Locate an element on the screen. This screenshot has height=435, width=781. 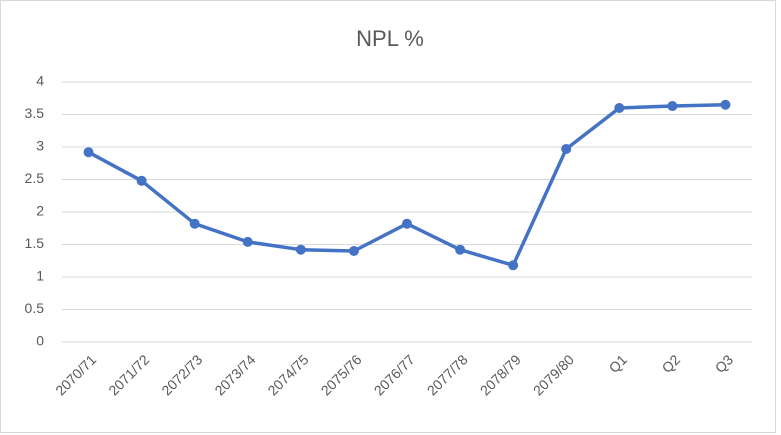
y-tick-label: 1 is located at coordinates (40, 276).